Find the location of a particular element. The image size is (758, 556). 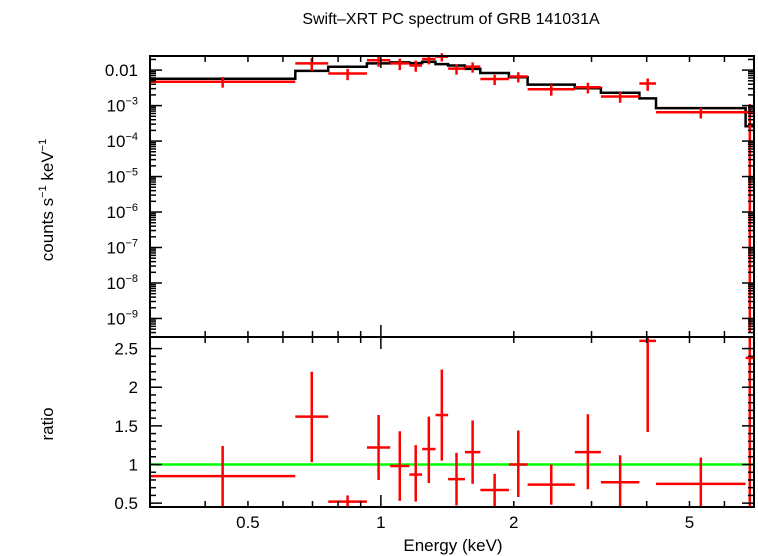

x-axis-title: Energy (keV) is located at coordinates (452, 545).